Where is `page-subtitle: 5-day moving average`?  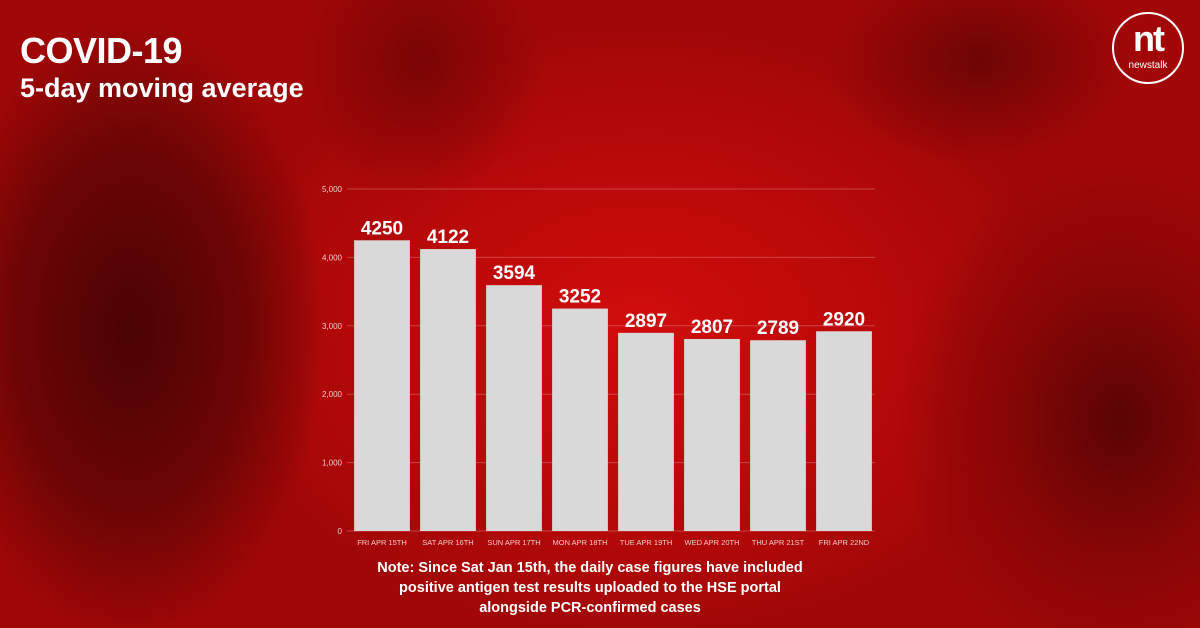
page-subtitle: 5-day moving average is located at coordinates (162, 88).